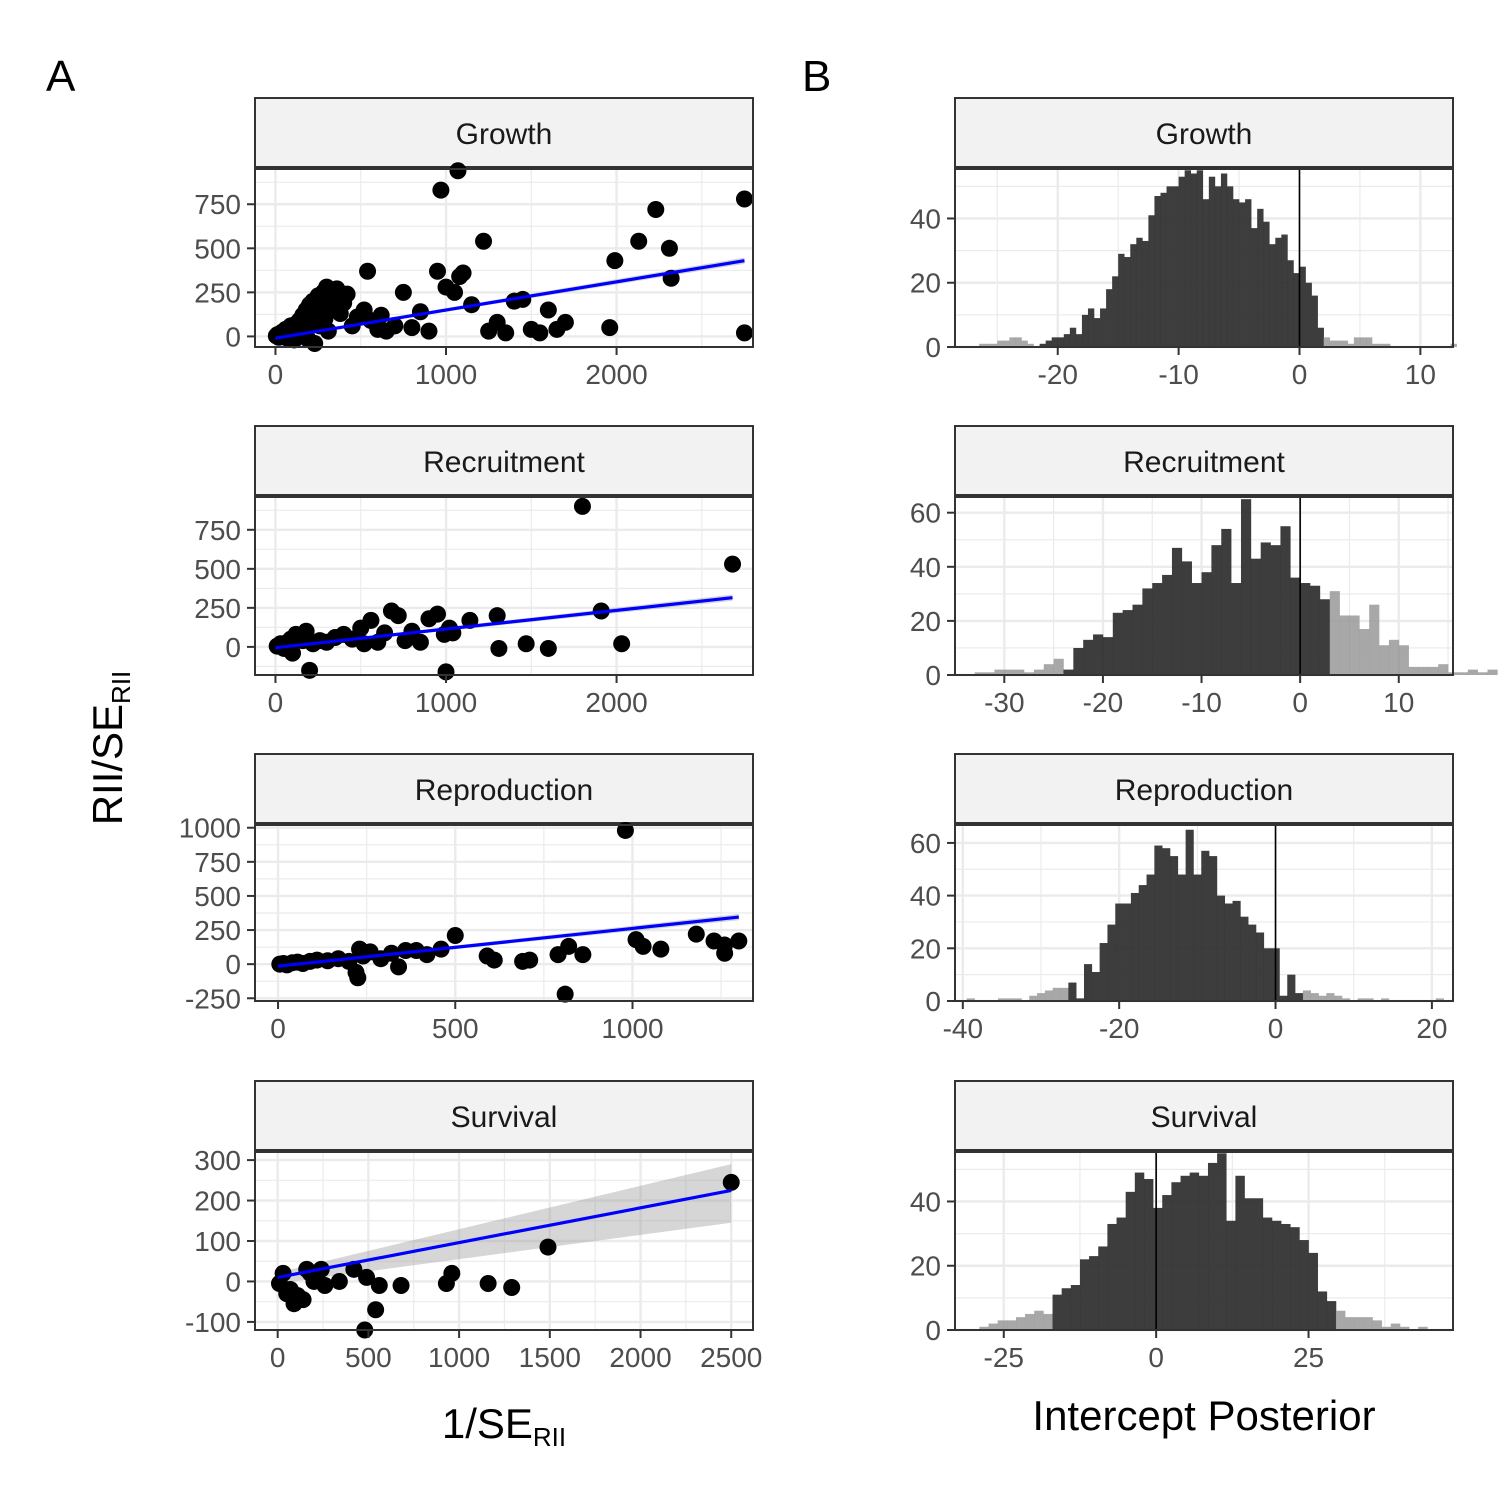 This screenshot has width=1500, height=1500. Describe the element at coordinates (616, 702) in the screenshot. I see `x-tick-label: 2000` at that location.